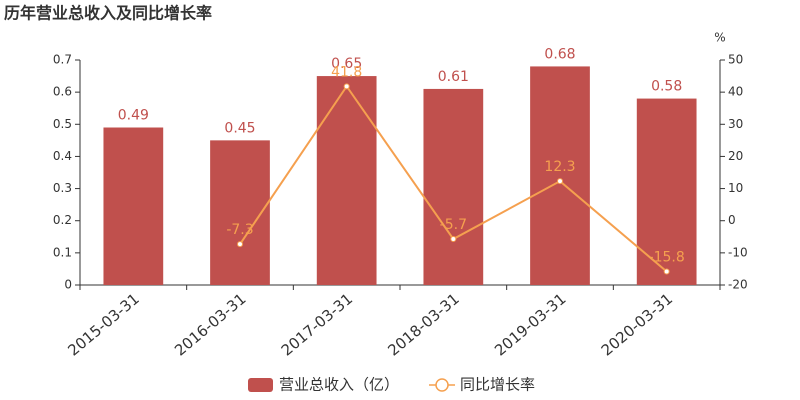 The height and width of the screenshot is (400, 800). Describe the element at coordinates (423, 325) in the screenshot. I see `x-tick-label: 2018-03-31` at that location.